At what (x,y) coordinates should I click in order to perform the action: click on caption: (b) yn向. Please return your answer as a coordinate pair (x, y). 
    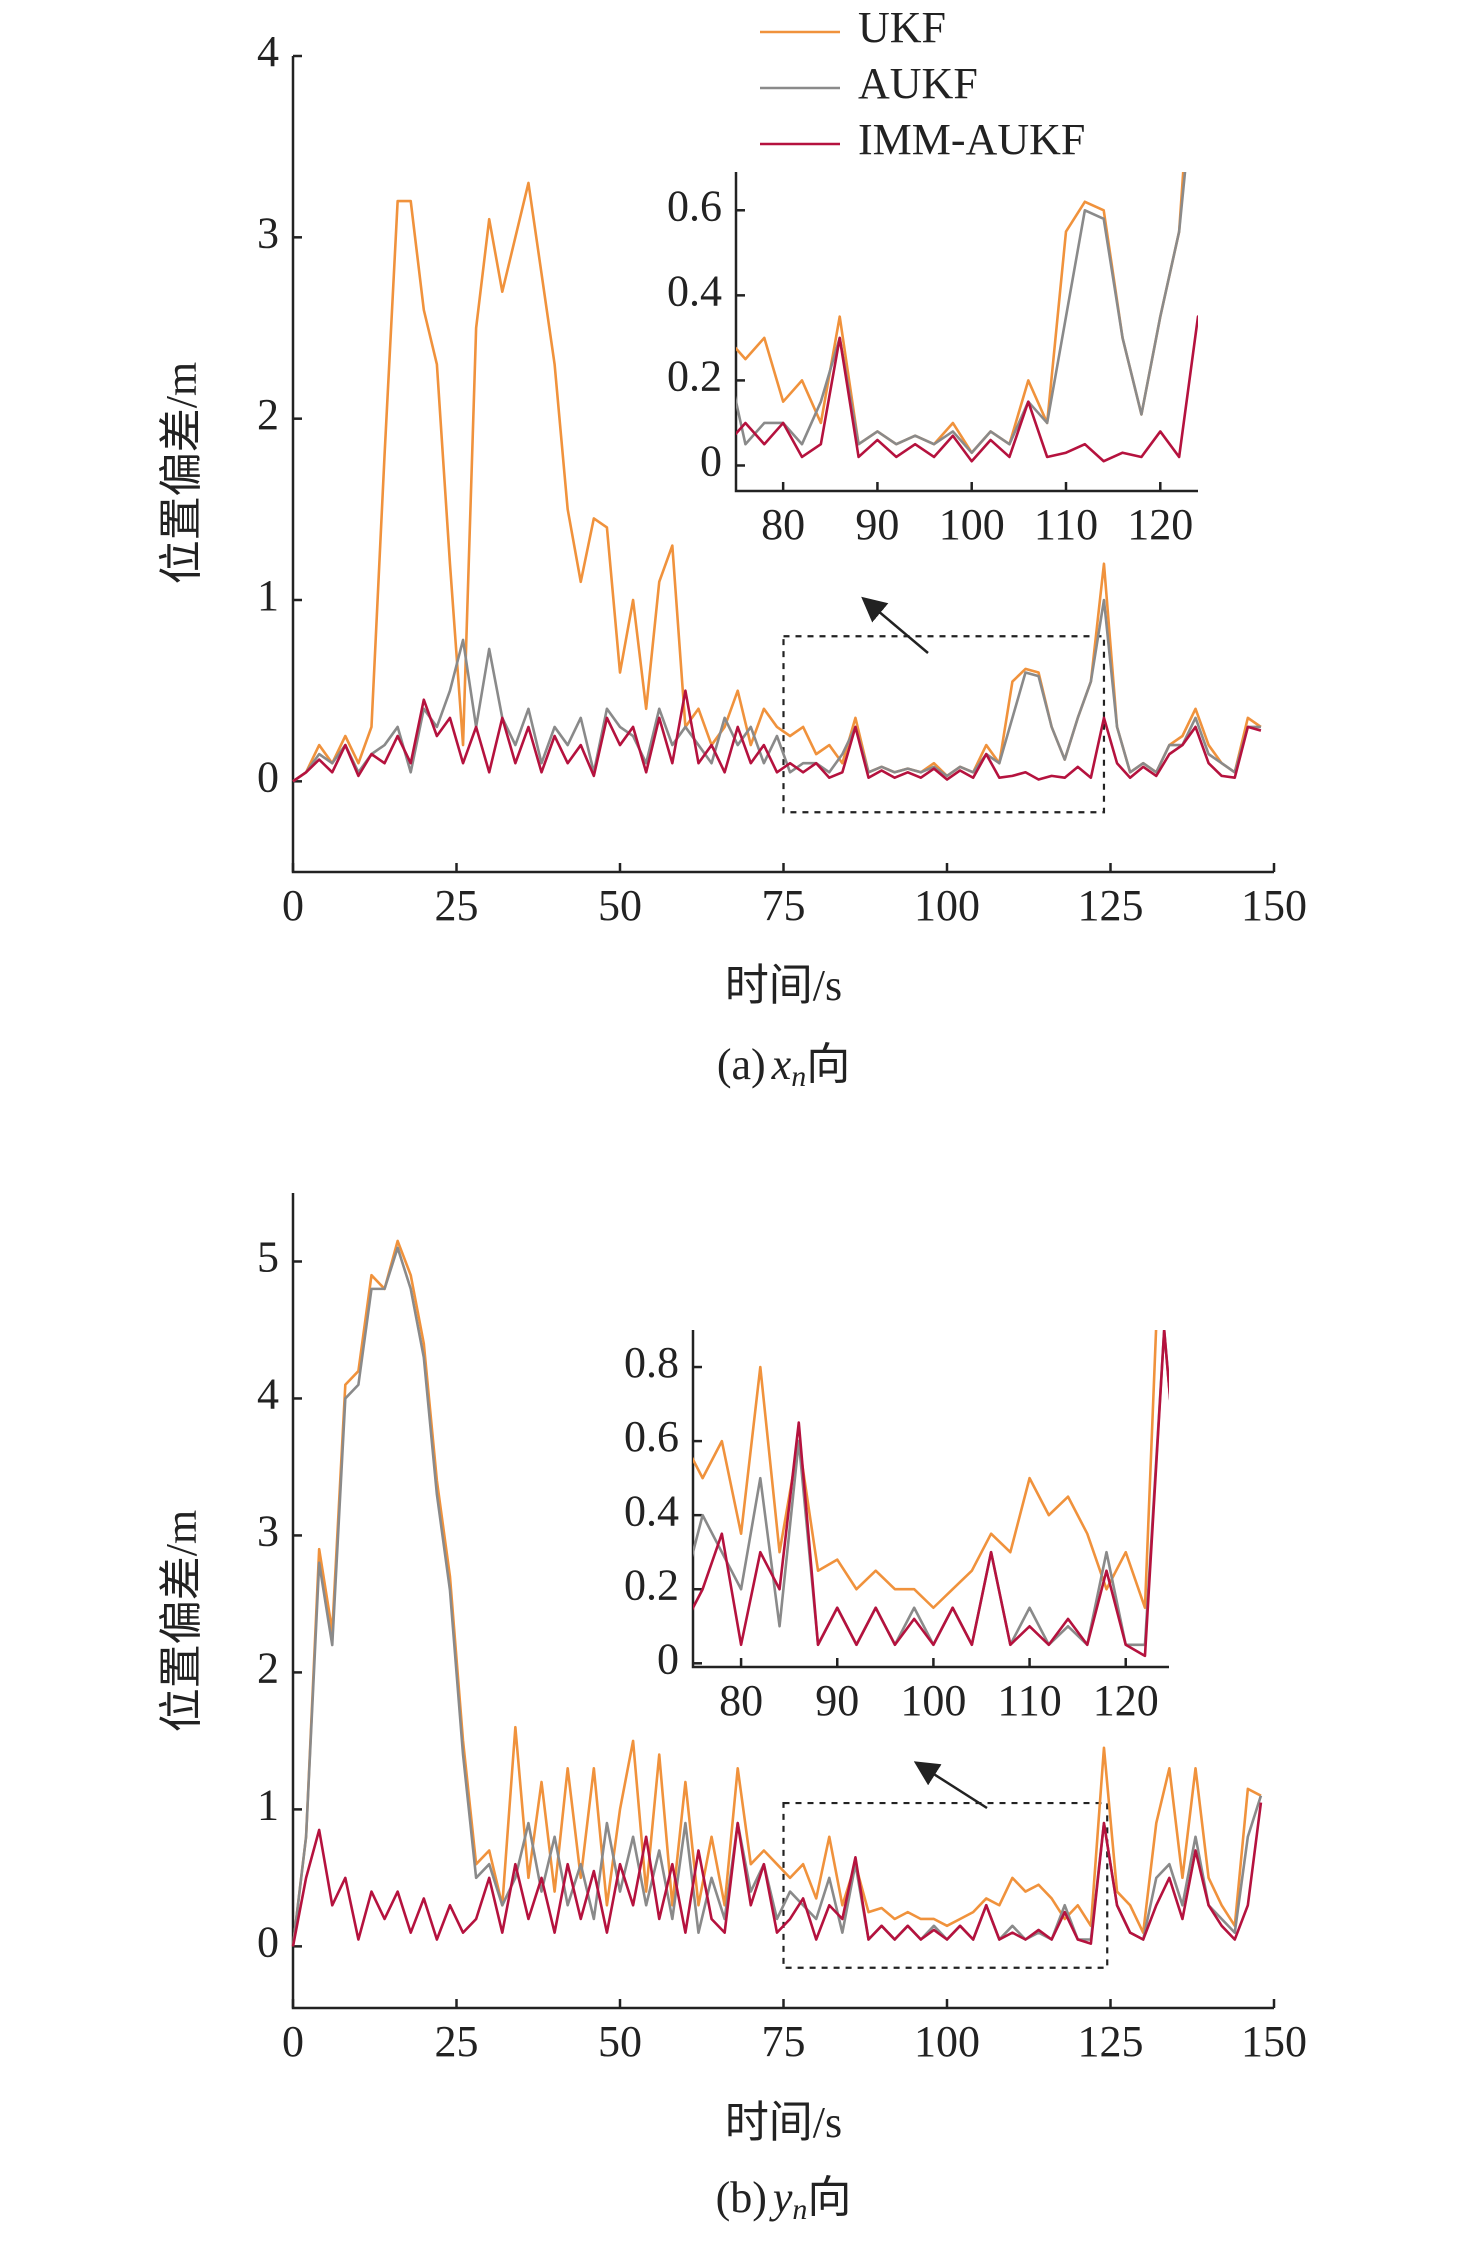
    Looking at the image, I should click on (784, 2199).